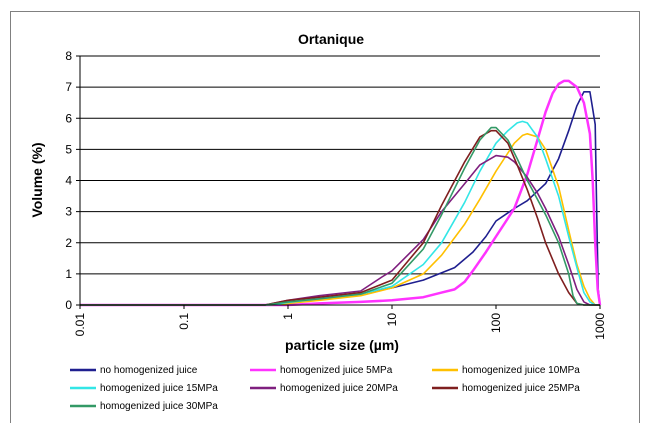 The width and height of the screenshot is (651, 423). Describe the element at coordinates (496, 323) in the screenshot. I see `x-tick-label-4: 100` at that location.